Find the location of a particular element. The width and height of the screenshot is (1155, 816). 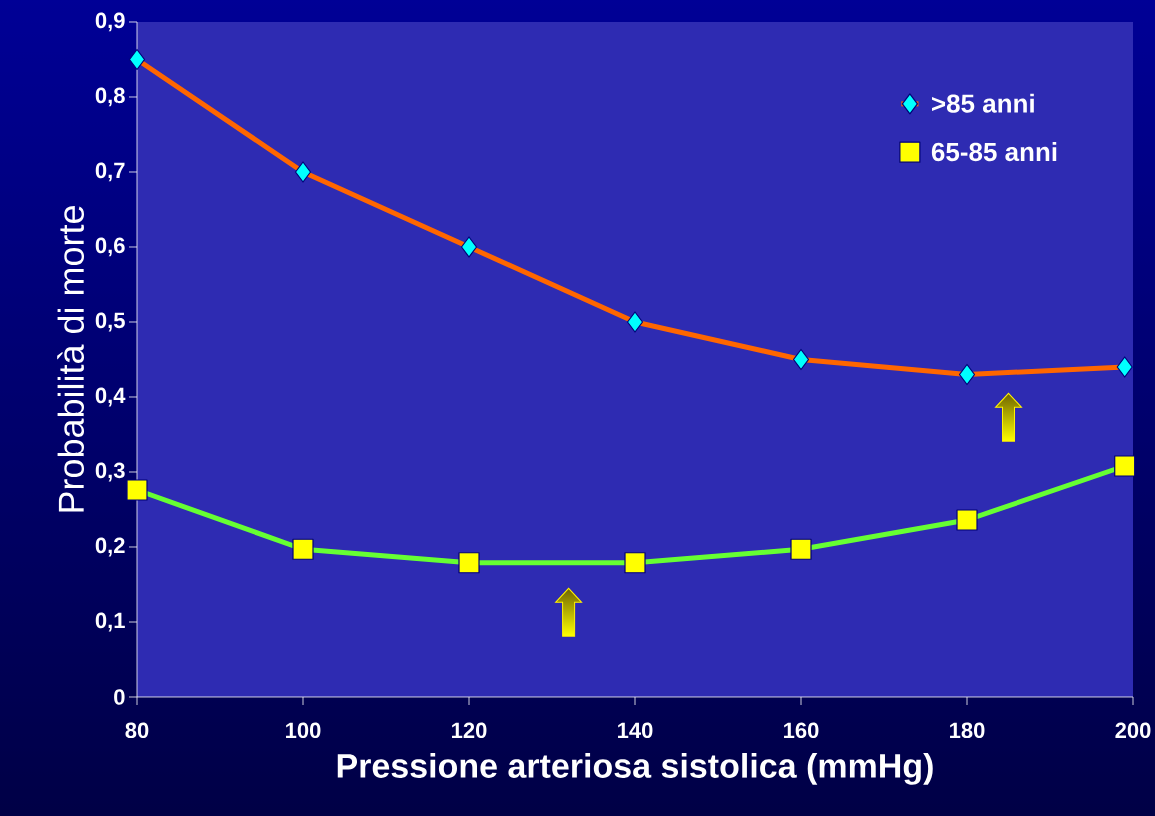

x-tick-label: 80 is located at coordinates (137, 730).